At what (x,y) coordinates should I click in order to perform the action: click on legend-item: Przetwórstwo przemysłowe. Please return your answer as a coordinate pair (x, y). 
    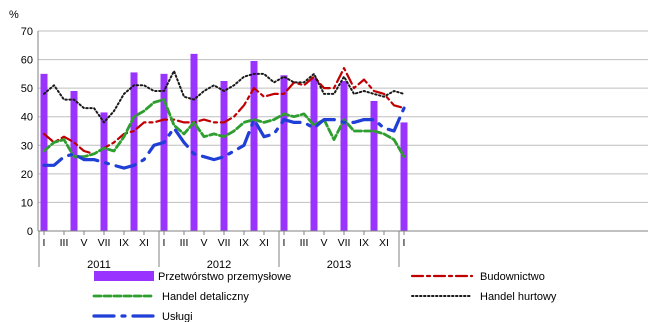
    Looking at the image, I should click on (192, 277).